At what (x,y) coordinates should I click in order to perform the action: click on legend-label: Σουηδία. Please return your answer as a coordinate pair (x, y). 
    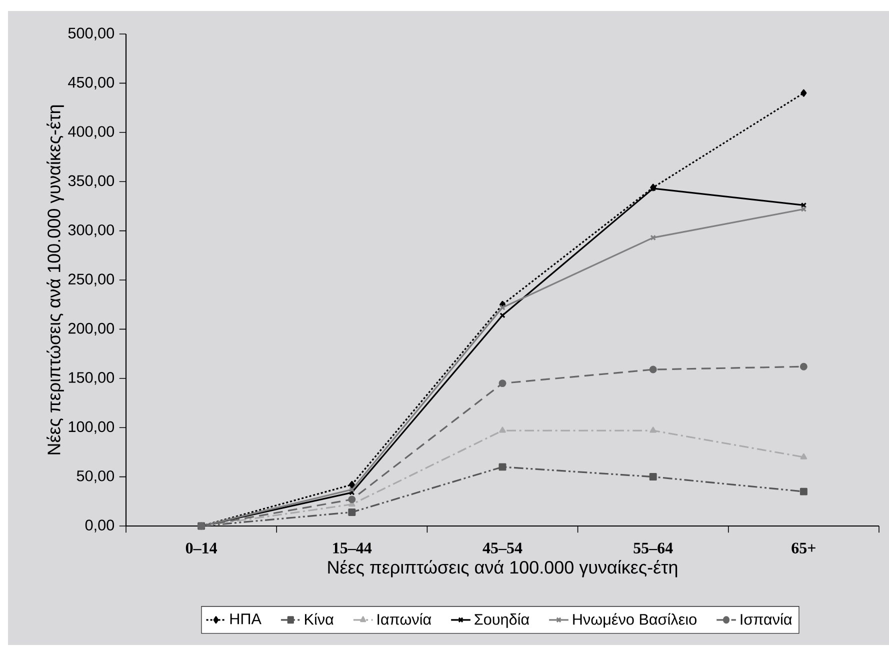
    Looking at the image, I should click on (502, 620).